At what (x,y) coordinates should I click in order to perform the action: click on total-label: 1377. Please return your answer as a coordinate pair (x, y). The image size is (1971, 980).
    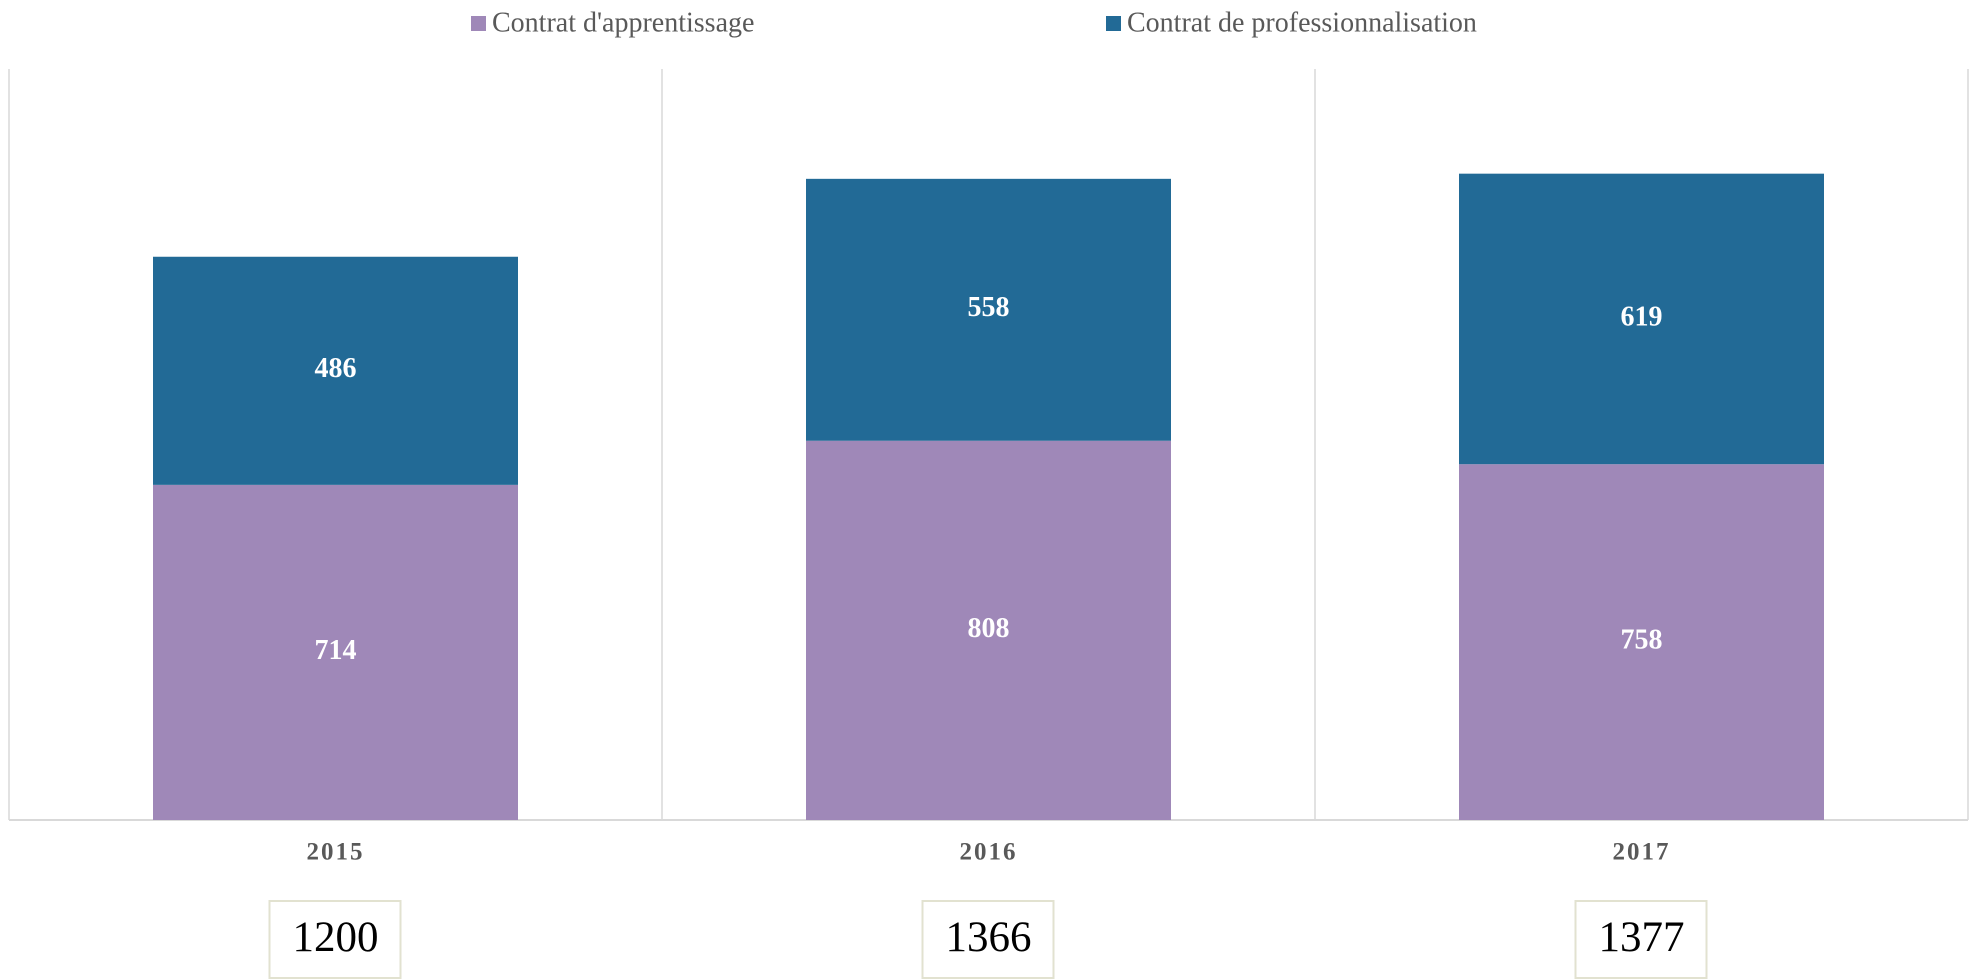
    Looking at the image, I should click on (1642, 937).